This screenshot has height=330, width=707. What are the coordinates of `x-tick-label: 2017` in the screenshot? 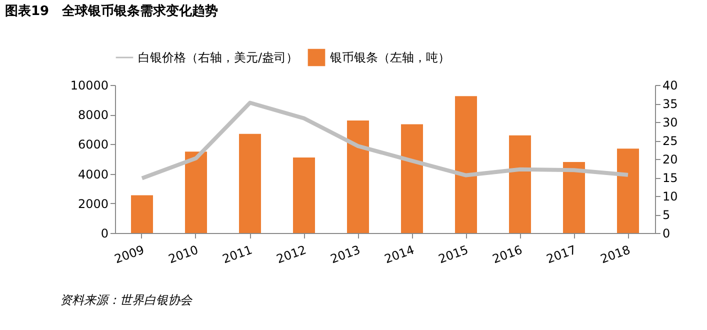 It's located at (561, 254).